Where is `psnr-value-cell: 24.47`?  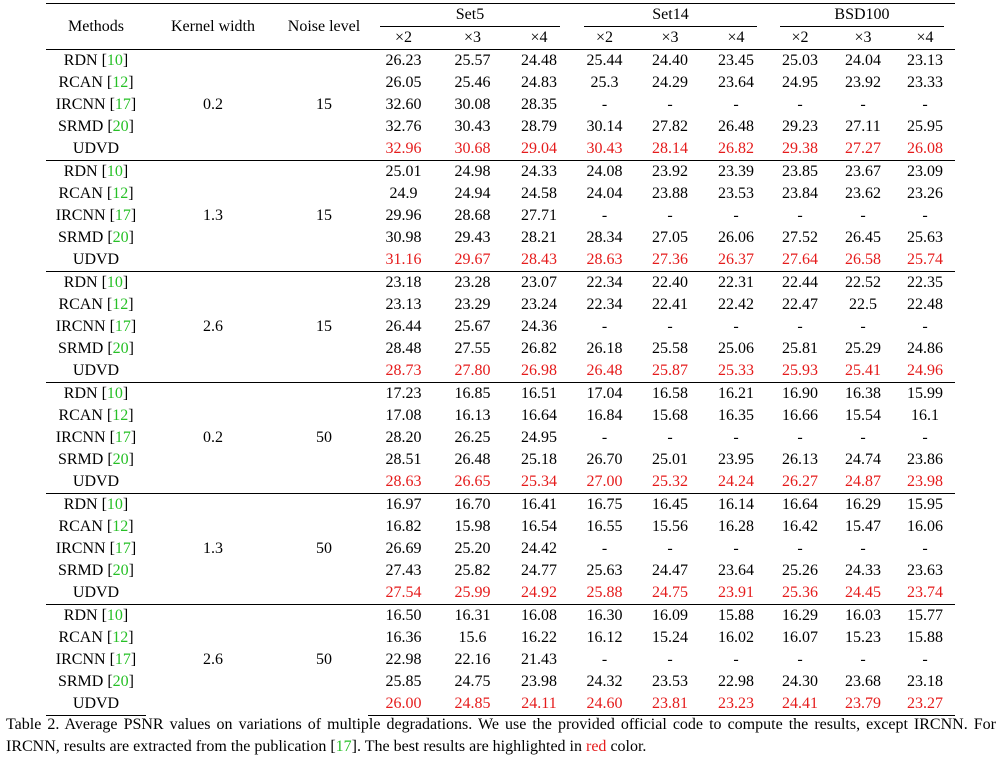 psnr-value-cell: 24.47 is located at coordinates (670, 570).